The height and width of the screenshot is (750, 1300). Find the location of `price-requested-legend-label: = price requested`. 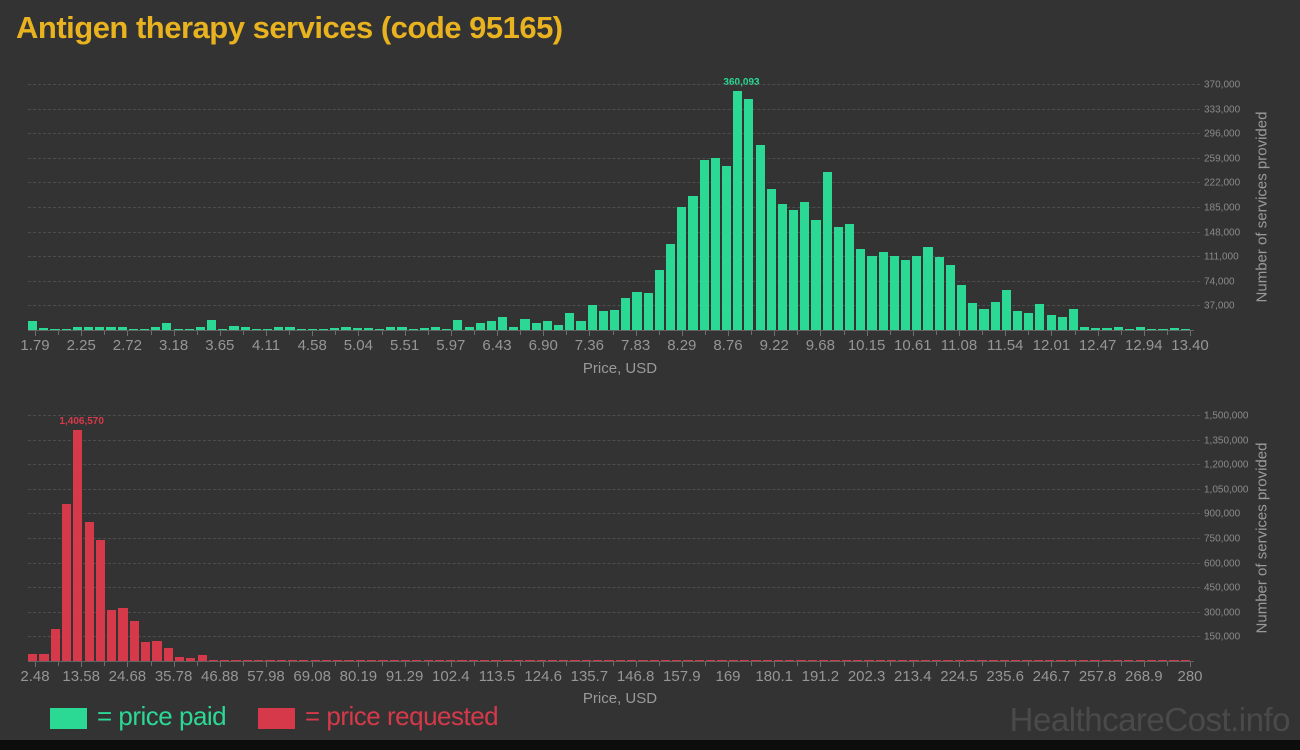

price-requested-legend-label: = price requested is located at coordinates (402, 716).